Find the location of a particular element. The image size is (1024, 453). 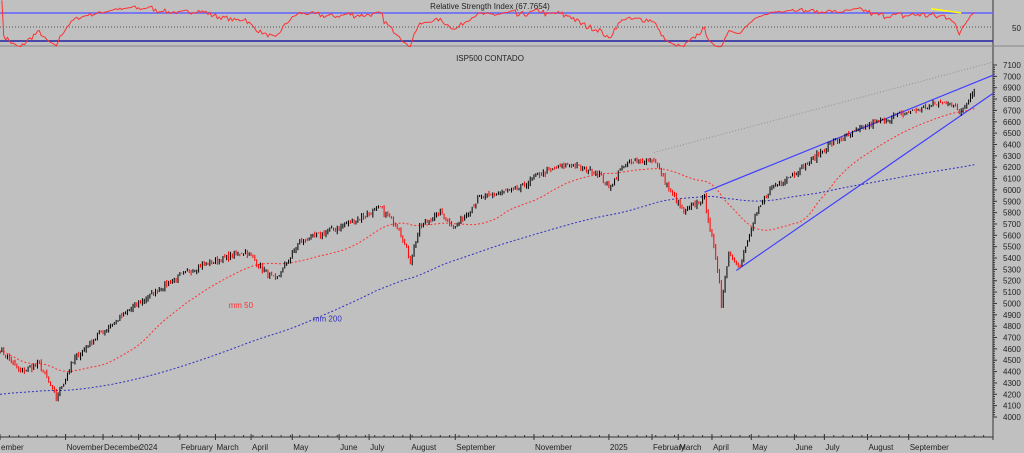

y-tick-label: 4600 is located at coordinates (1012, 349).